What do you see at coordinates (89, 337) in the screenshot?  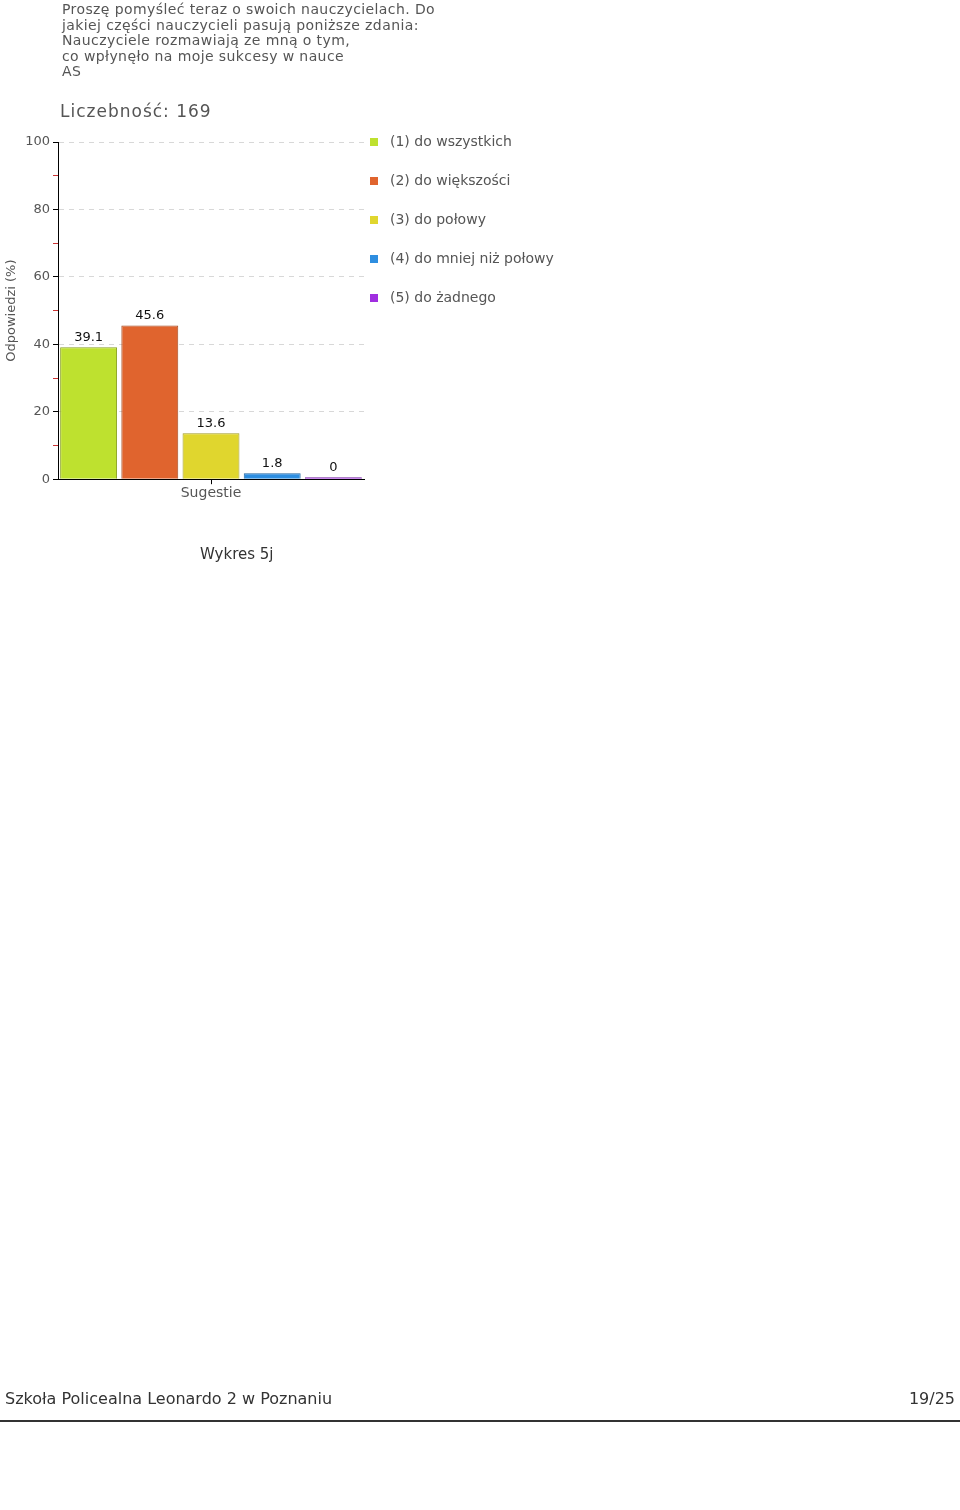 I see `data-label: 39.1` at bounding box center [89, 337].